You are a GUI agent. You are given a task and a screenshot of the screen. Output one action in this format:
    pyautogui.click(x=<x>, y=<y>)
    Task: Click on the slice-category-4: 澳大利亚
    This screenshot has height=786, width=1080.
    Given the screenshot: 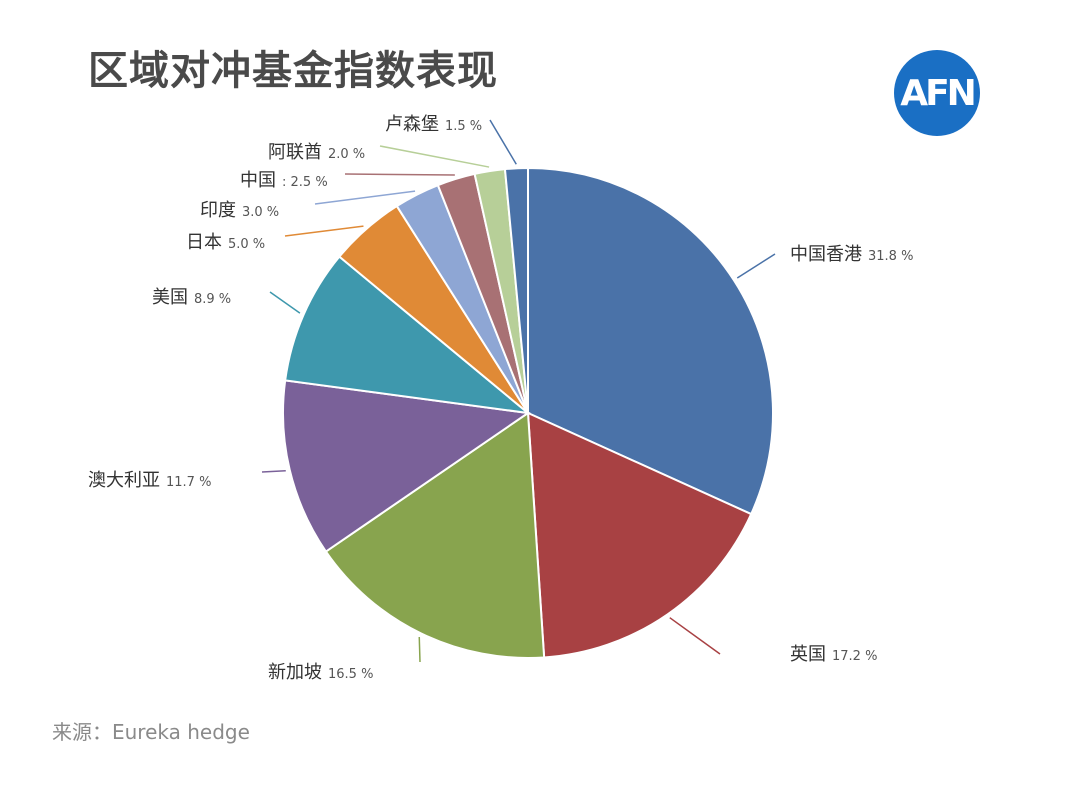 What is the action you would take?
    pyautogui.click(x=124, y=480)
    